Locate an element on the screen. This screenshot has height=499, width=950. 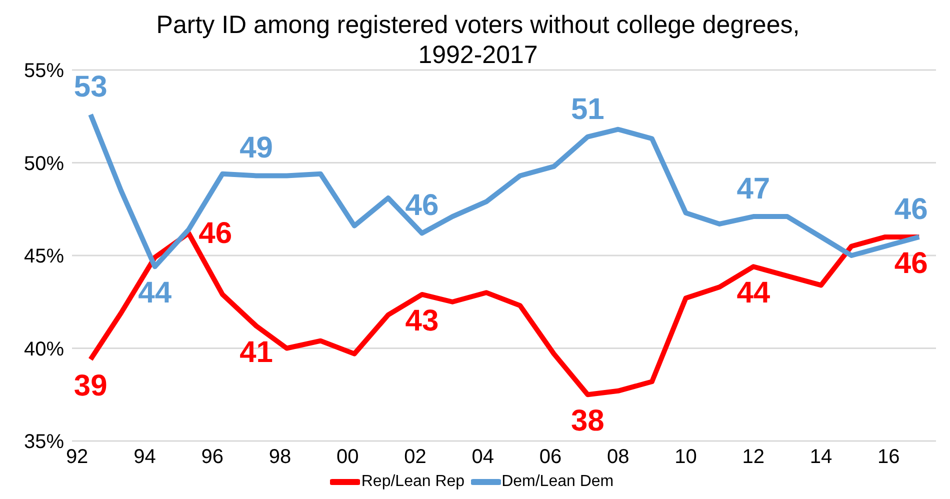
legend-label: Dem/Lean Dem is located at coordinates (558, 482).